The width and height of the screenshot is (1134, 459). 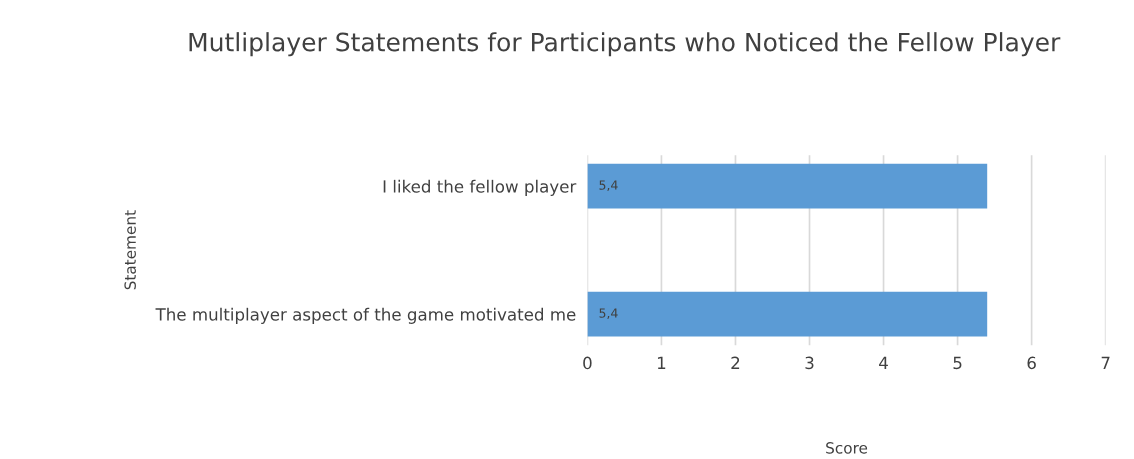 I want to click on x-tick-label: 7, so click(x=1105, y=362).